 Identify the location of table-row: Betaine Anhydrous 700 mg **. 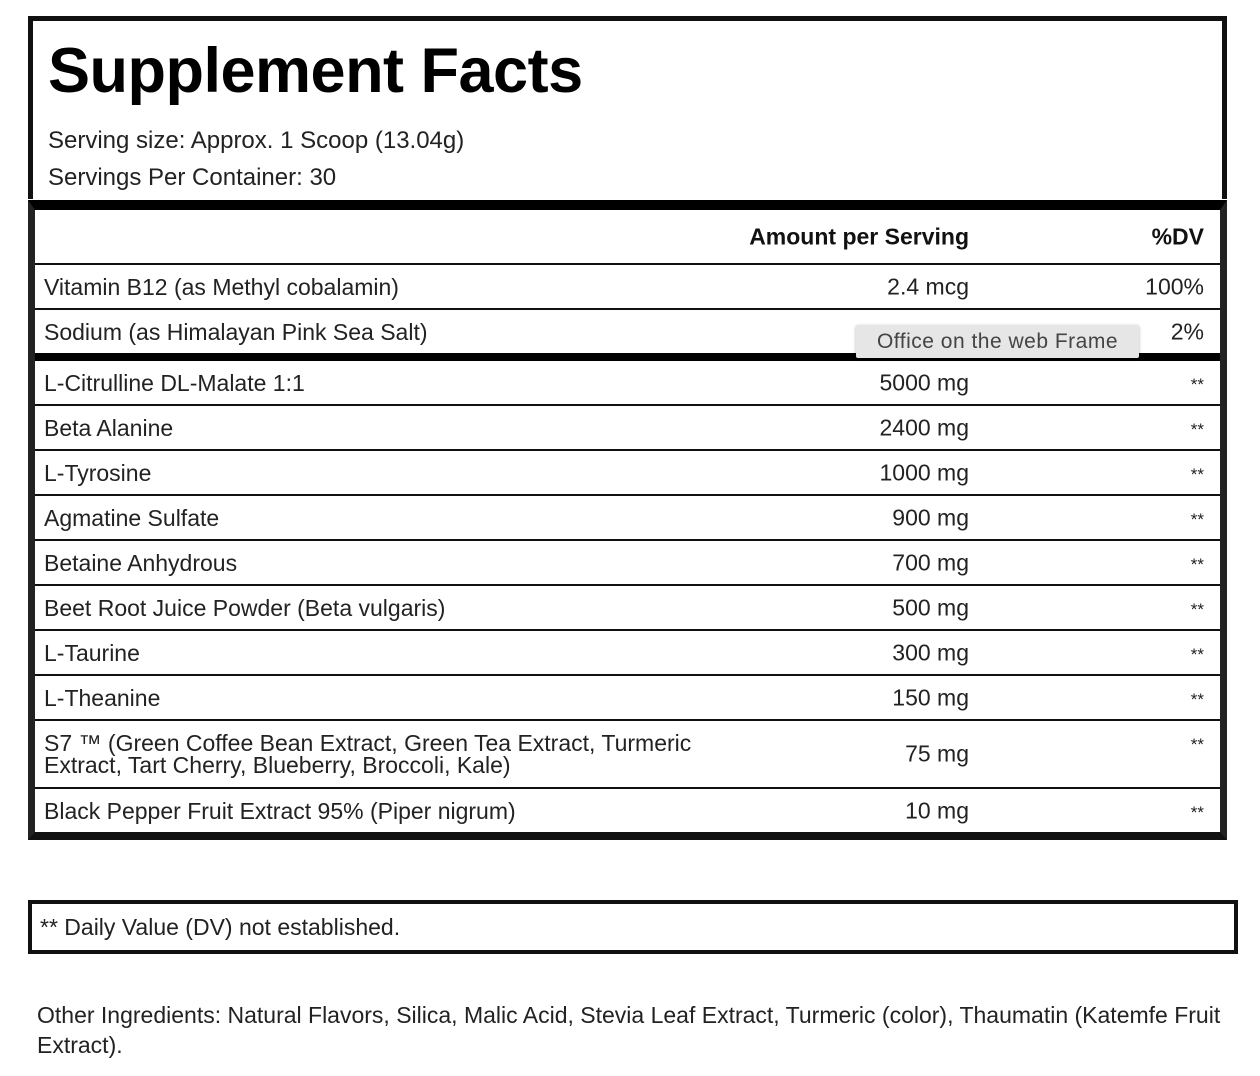
(627, 563).